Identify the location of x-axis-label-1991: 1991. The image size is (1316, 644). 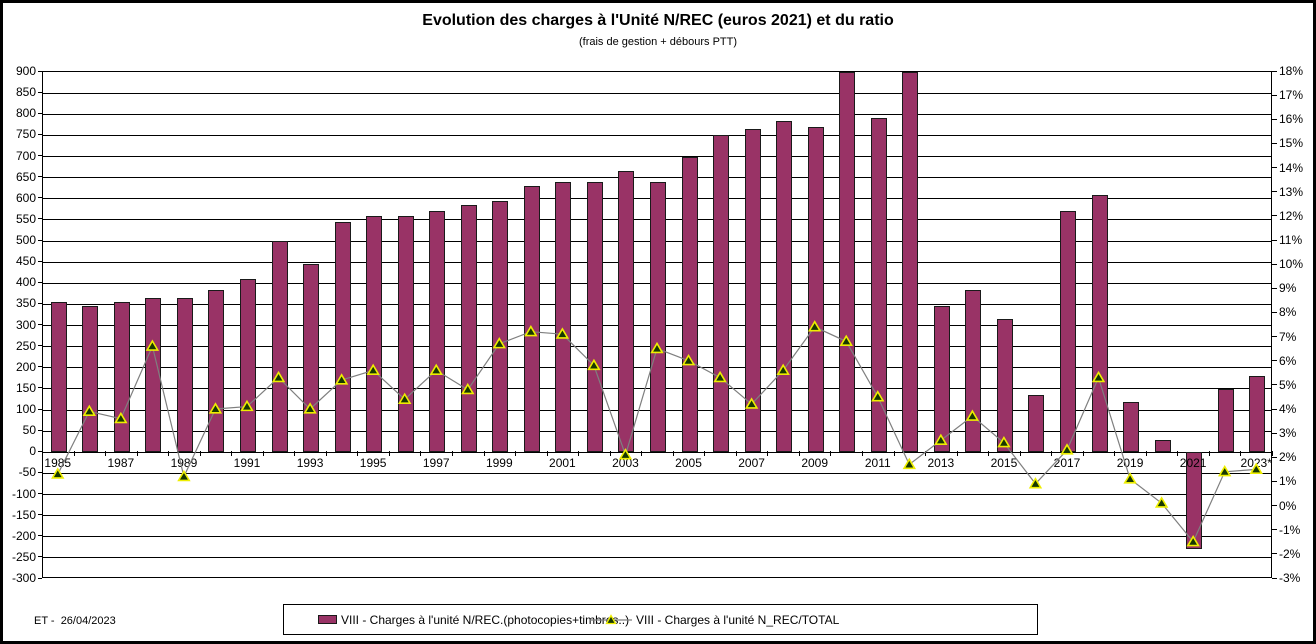
(247, 463).